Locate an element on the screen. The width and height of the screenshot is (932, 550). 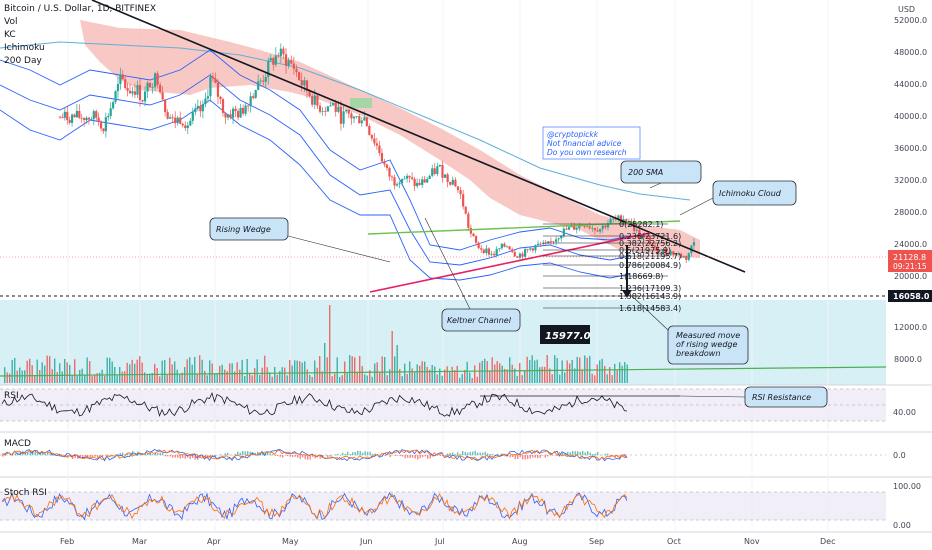
stoch-band is located at coordinates (443, 506).